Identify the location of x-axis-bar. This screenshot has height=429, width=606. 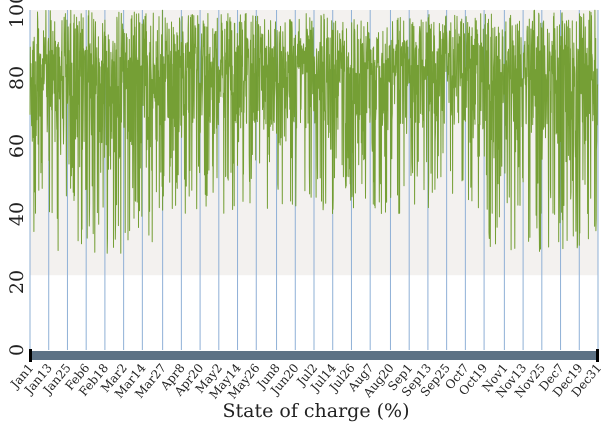
(314, 355).